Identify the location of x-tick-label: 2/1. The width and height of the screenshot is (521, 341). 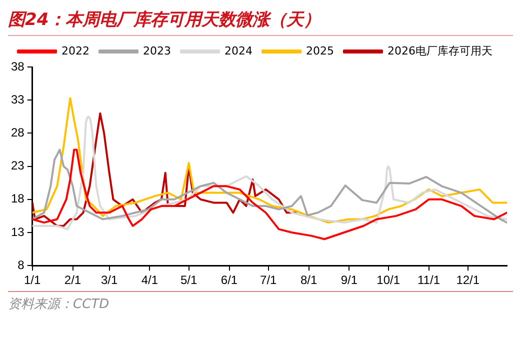
(73, 280).